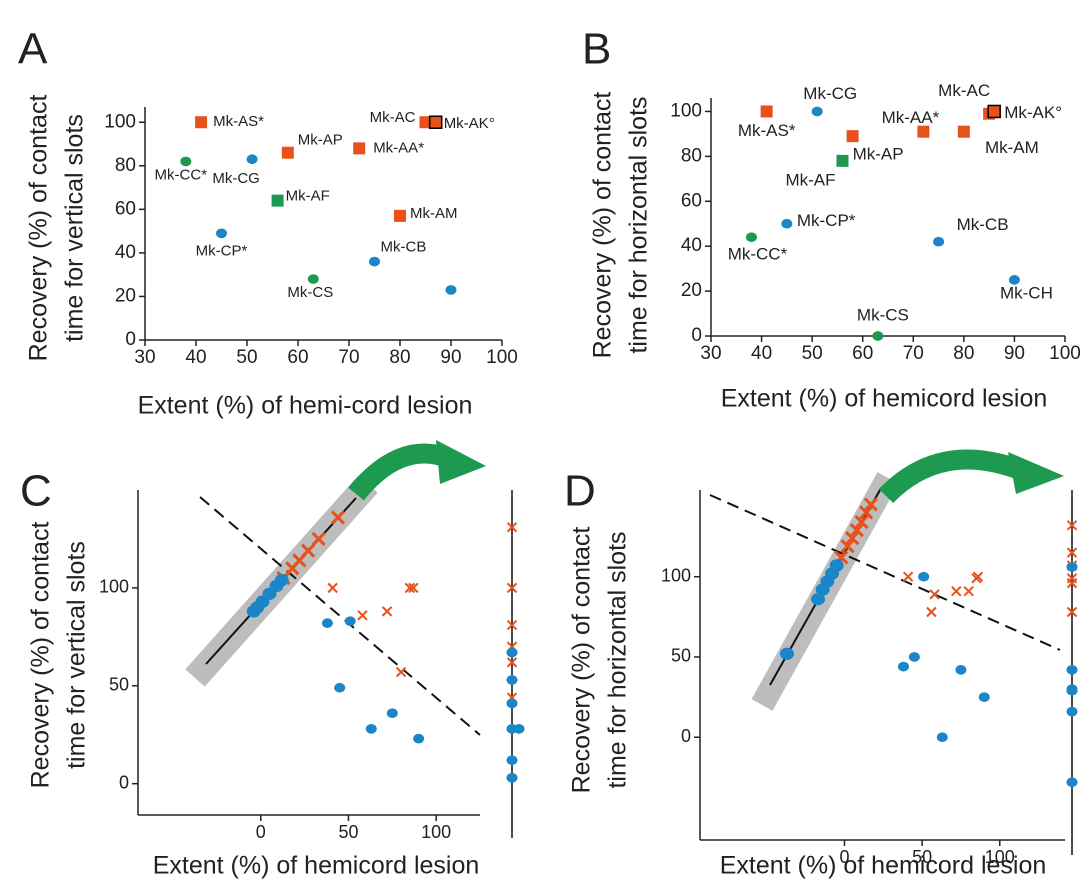  I want to click on rotation-arrow, so click(400, 472).